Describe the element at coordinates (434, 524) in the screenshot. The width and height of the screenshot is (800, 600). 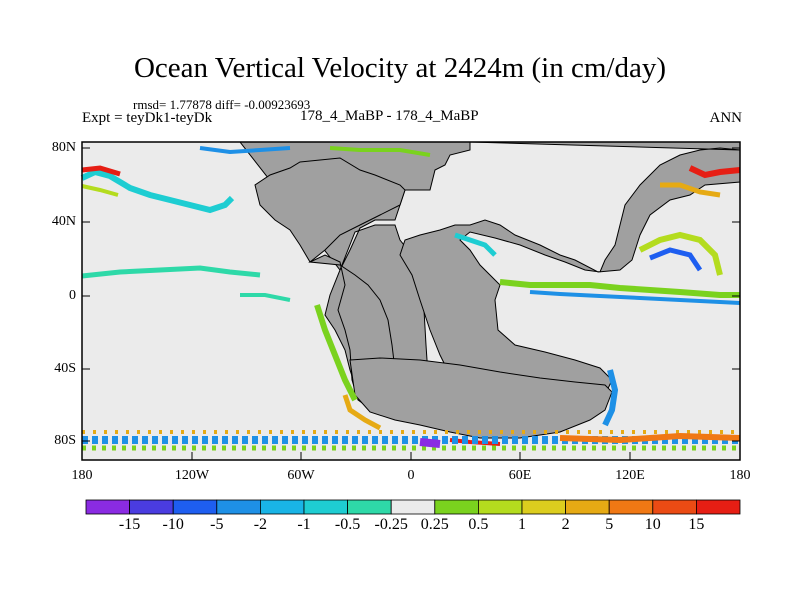
I see `colorbar-label: 0.25` at that location.